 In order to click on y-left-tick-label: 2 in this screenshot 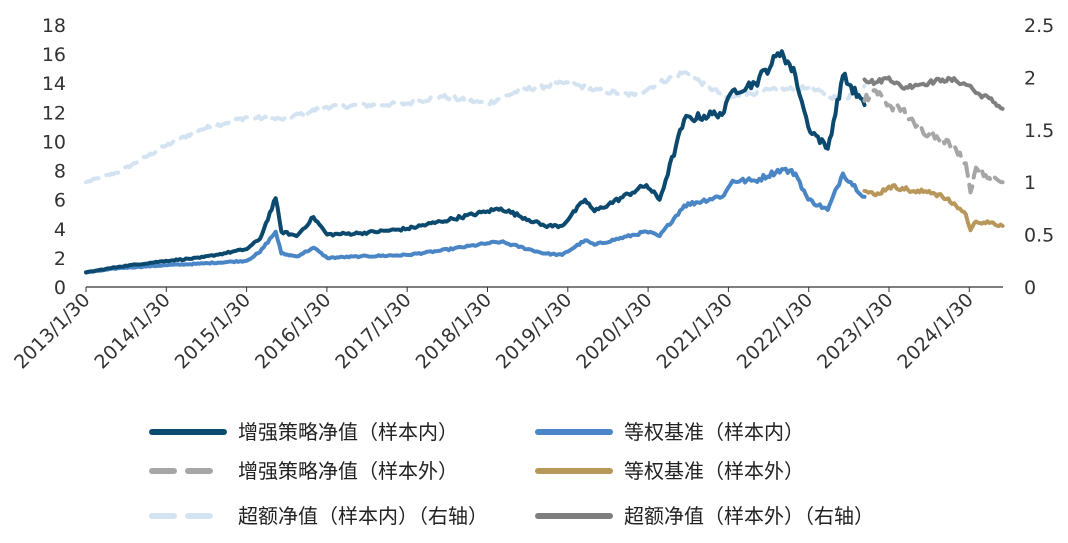, I will do `click(60, 259)`.